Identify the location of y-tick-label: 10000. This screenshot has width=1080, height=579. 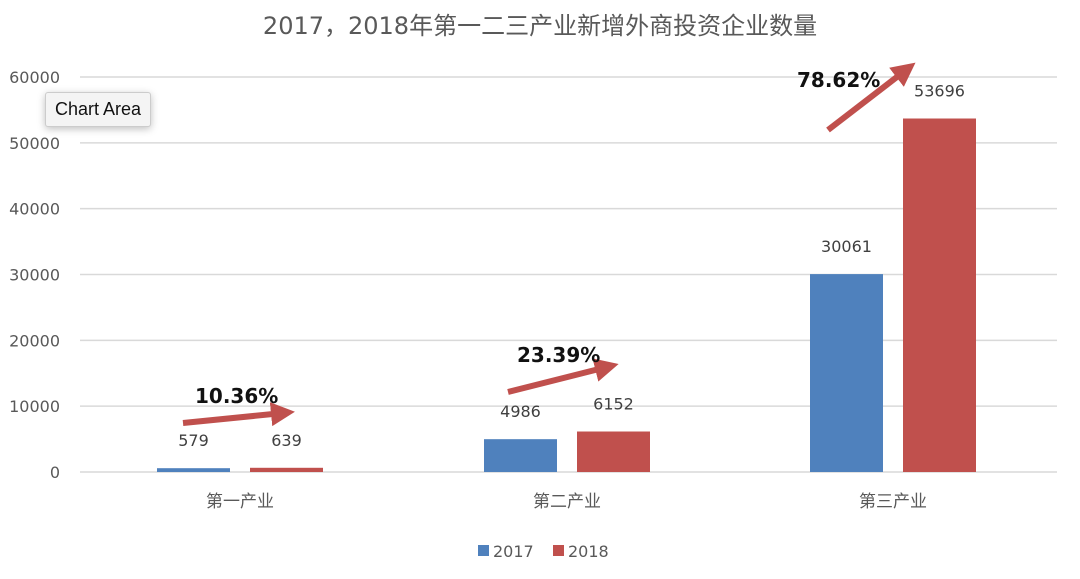
(34, 406).